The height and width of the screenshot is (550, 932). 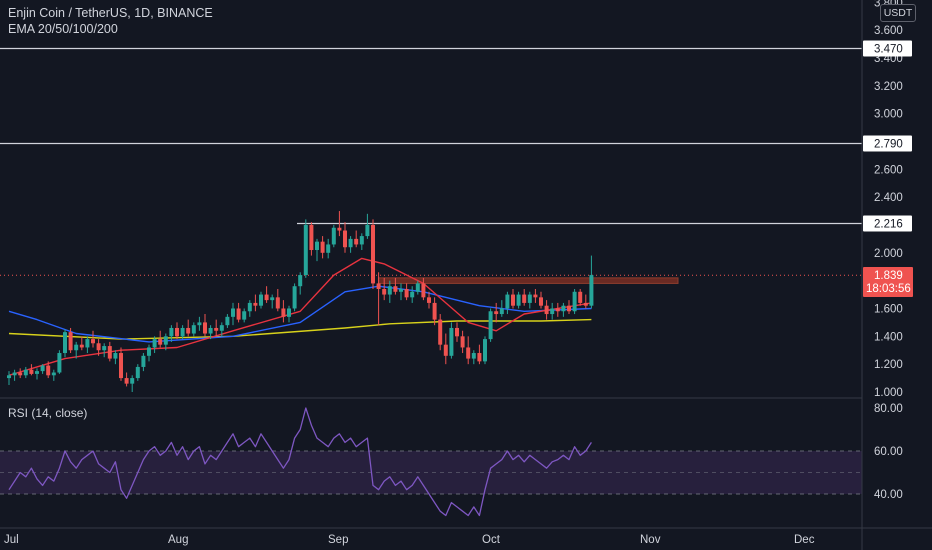 What do you see at coordinates (898, 13) in the screenshot?
I see `currency-button: USDT` at bounding box center [898, 13].